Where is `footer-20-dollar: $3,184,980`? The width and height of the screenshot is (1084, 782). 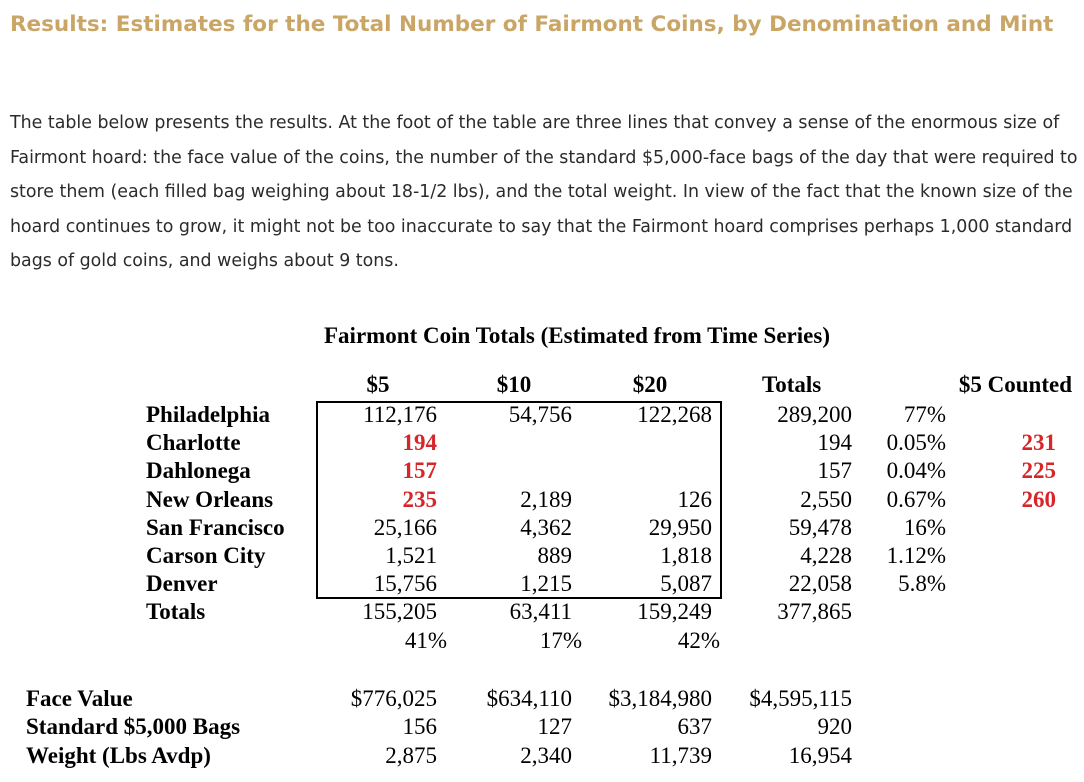
footer-20-dollar: $3,184,980 is located at coordinates (660, 698).